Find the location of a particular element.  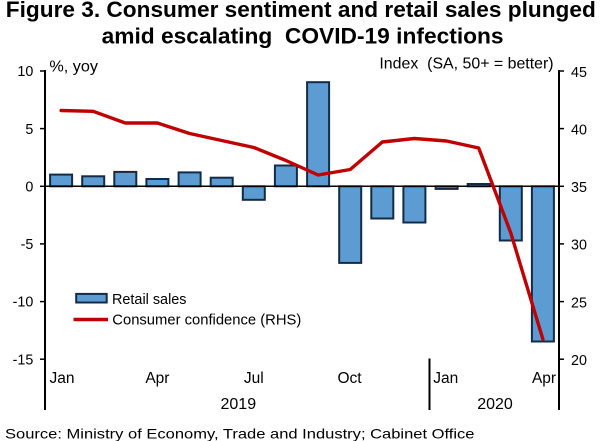

svg-text: 0 is located at coordinates (29, 187).